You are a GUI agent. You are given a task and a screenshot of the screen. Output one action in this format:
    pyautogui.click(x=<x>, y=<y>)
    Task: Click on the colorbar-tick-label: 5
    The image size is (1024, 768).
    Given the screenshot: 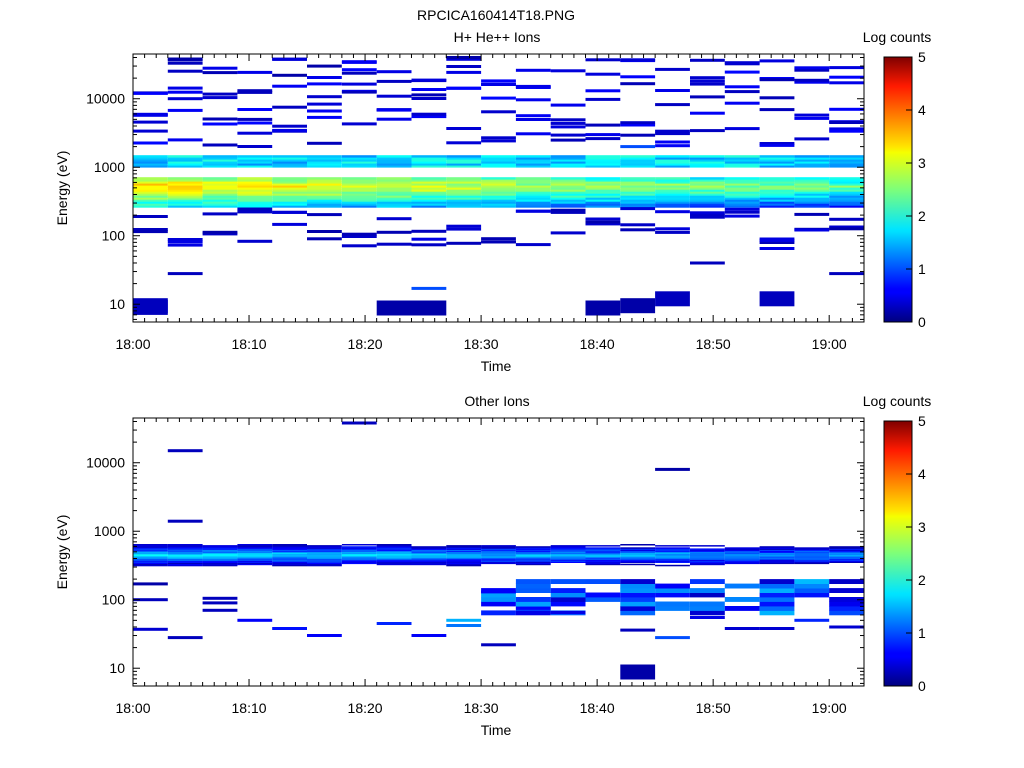 What is the action you would take?
    pyautogui.click(x=922, y=57)
    